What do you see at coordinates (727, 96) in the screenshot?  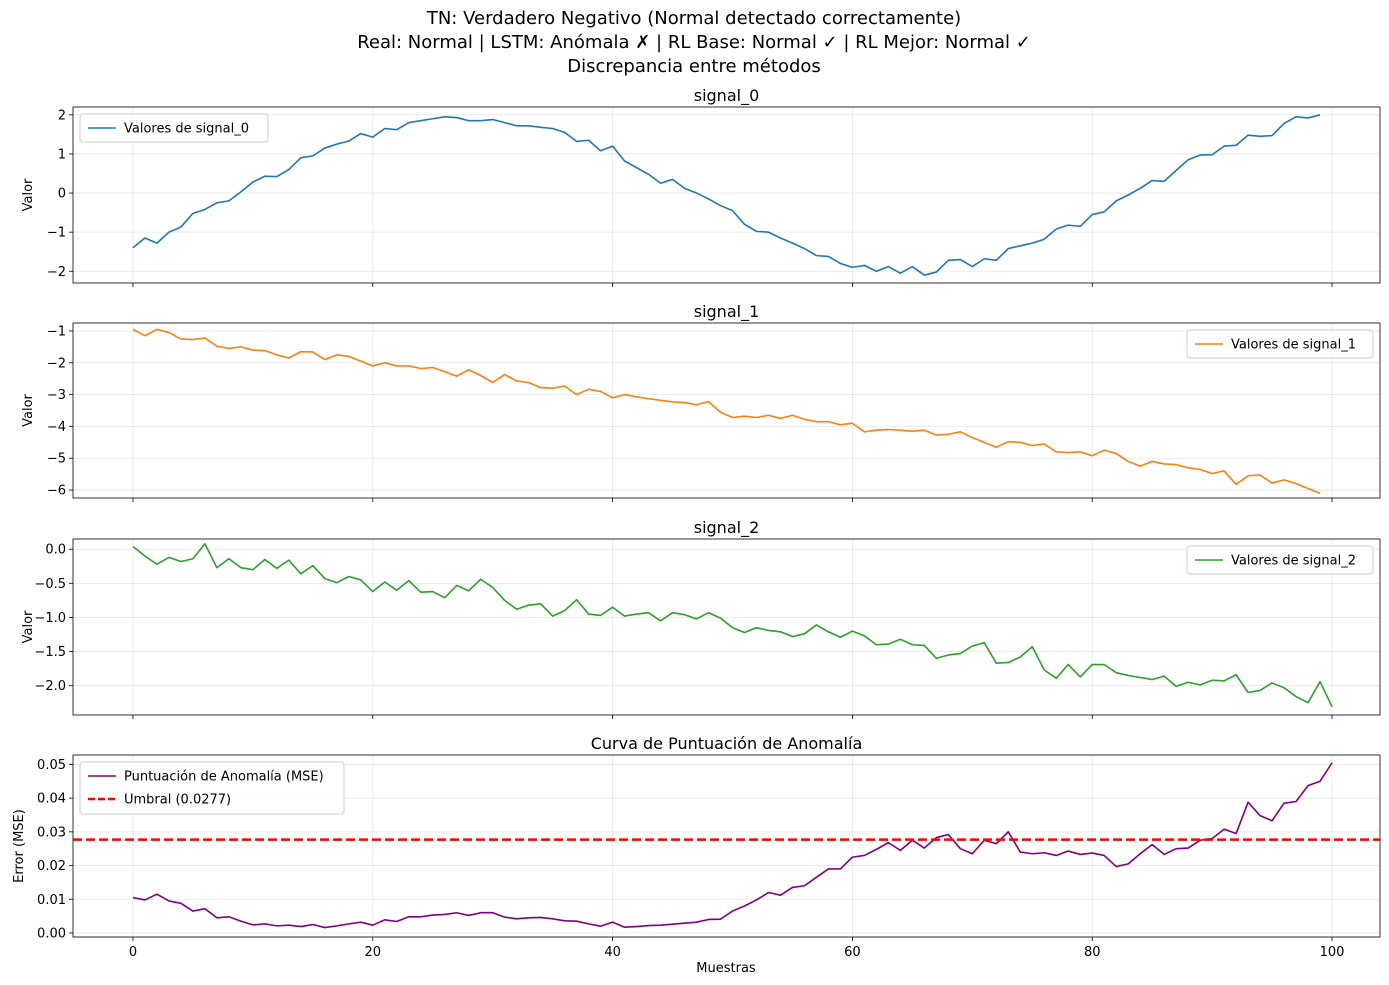 I see `subplot-title: signal_0` at bounding box center [727, 96].